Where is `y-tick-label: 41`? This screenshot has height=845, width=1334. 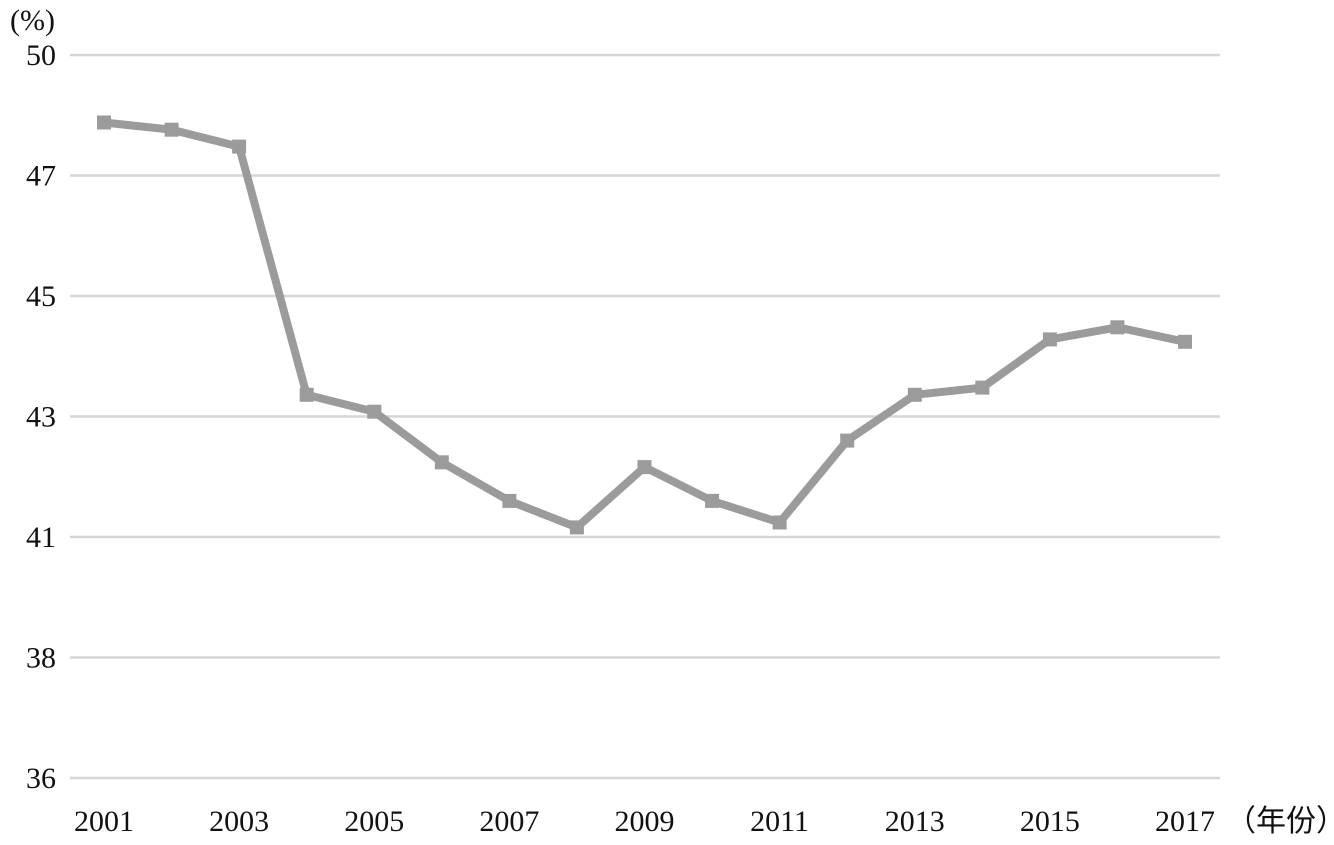
y-tick-label: 41 is located at coordinates (41, 537).